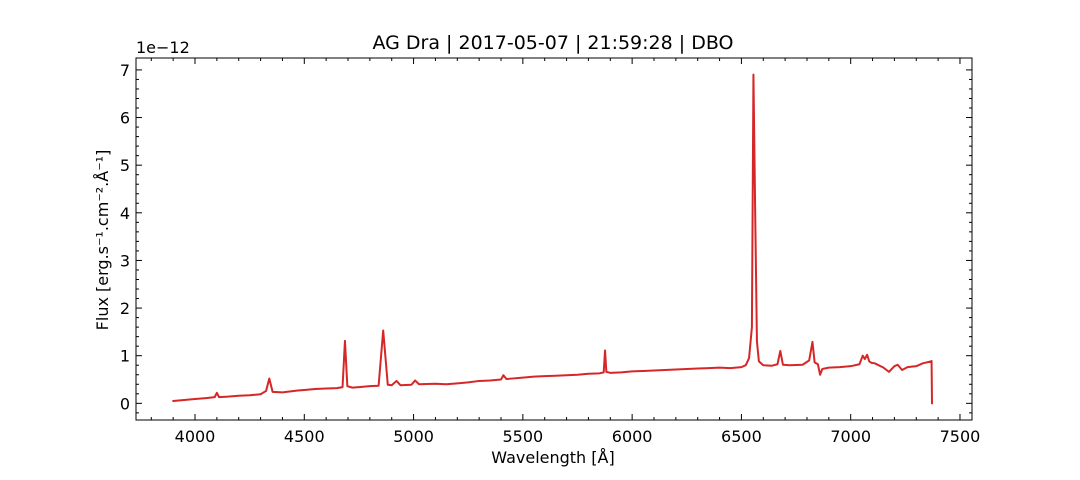 The height and width of the screenshot is (480, 1080). I want to click on y-tick-label: 5, so click(125, 165).